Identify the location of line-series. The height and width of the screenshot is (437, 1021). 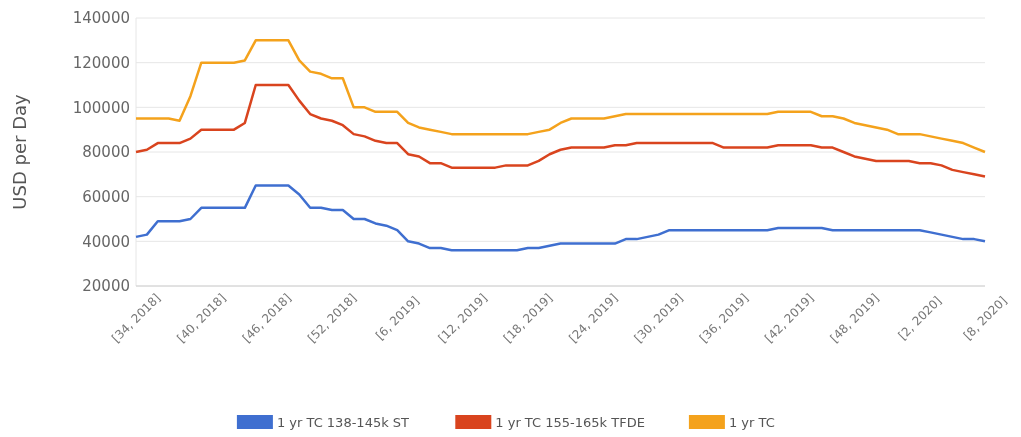
(560, 218).